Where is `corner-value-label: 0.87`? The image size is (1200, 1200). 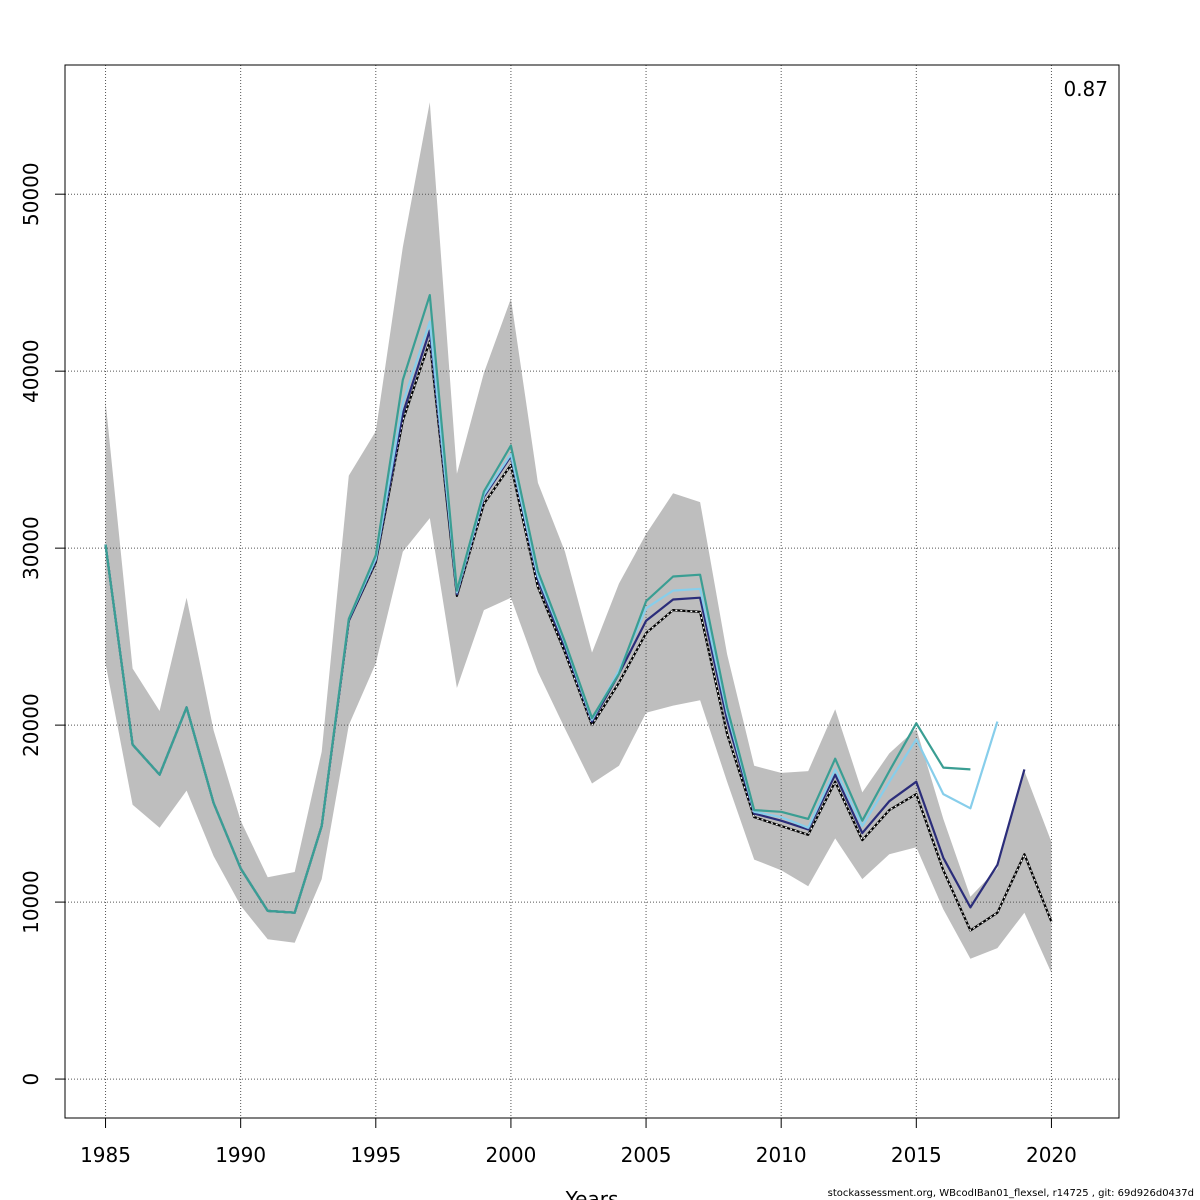 corner-value-label: 0.87 is located at coordinates (1085, 89).